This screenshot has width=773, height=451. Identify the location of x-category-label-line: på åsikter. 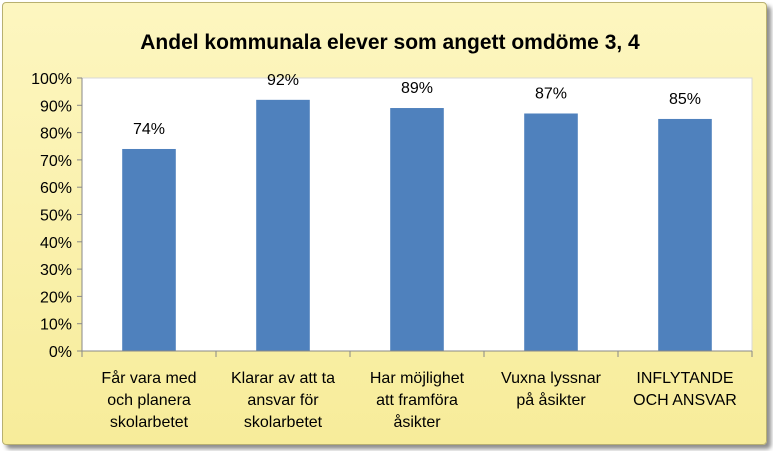
(551, 400).